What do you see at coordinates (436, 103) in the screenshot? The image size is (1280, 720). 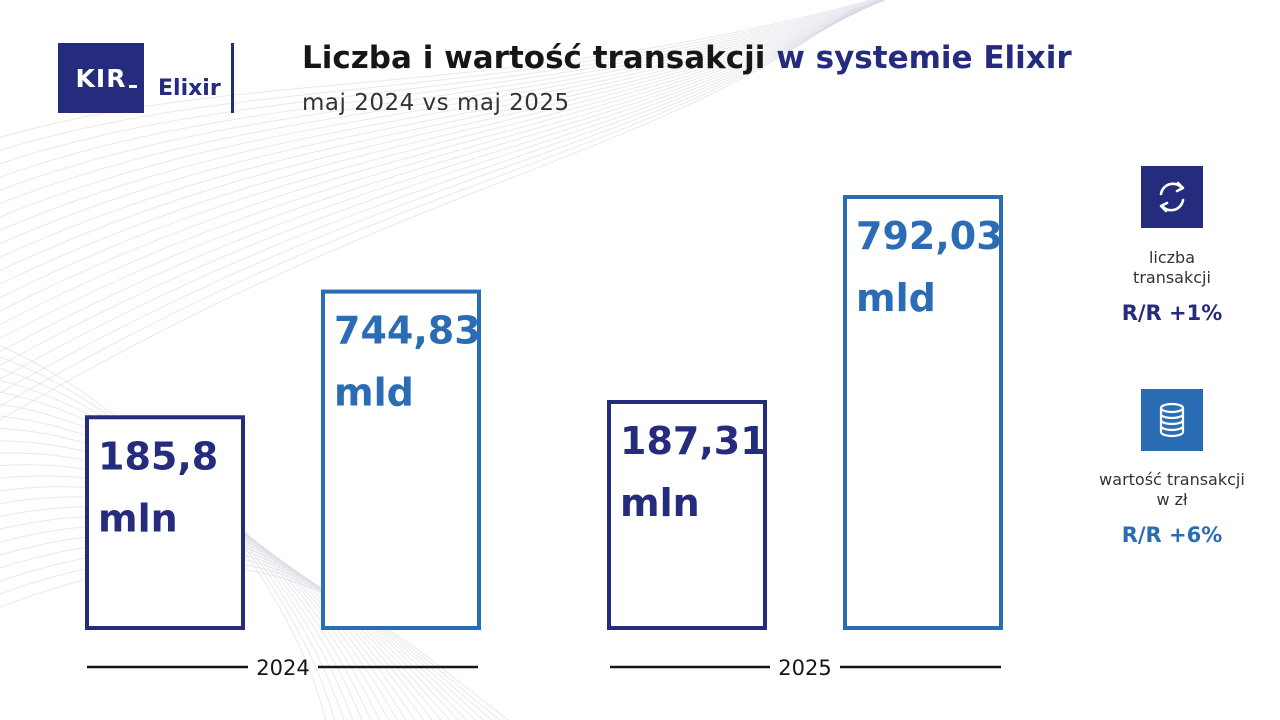 I see `page-subtitle: maj 2024 vs maj 2025` at bounding box center [436, 103].